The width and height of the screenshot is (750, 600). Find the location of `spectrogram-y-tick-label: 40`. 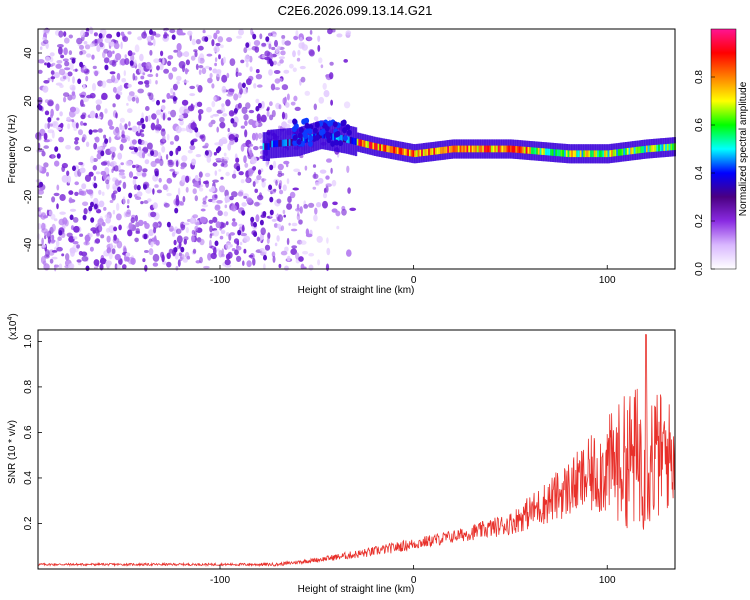

spectrogram-y-tick-label: 40 is located at coordinates (28, 53).